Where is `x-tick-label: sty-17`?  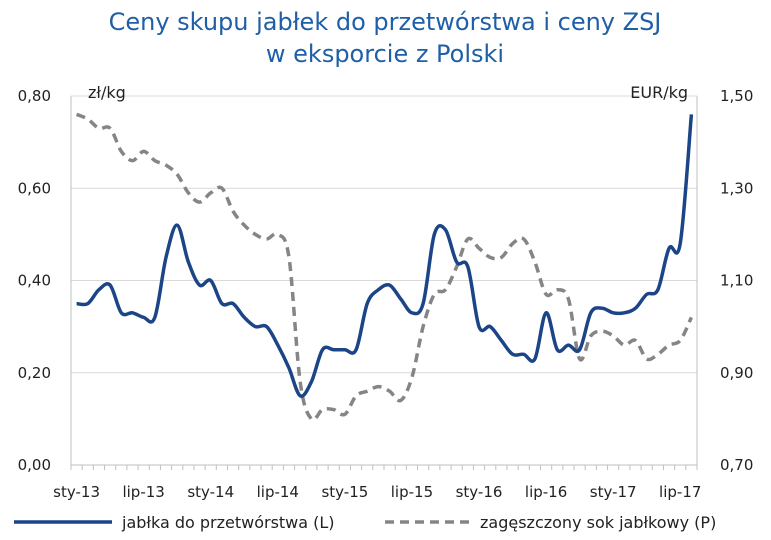
x-tick-label: sty-17 is located at coordinates (613, 492).